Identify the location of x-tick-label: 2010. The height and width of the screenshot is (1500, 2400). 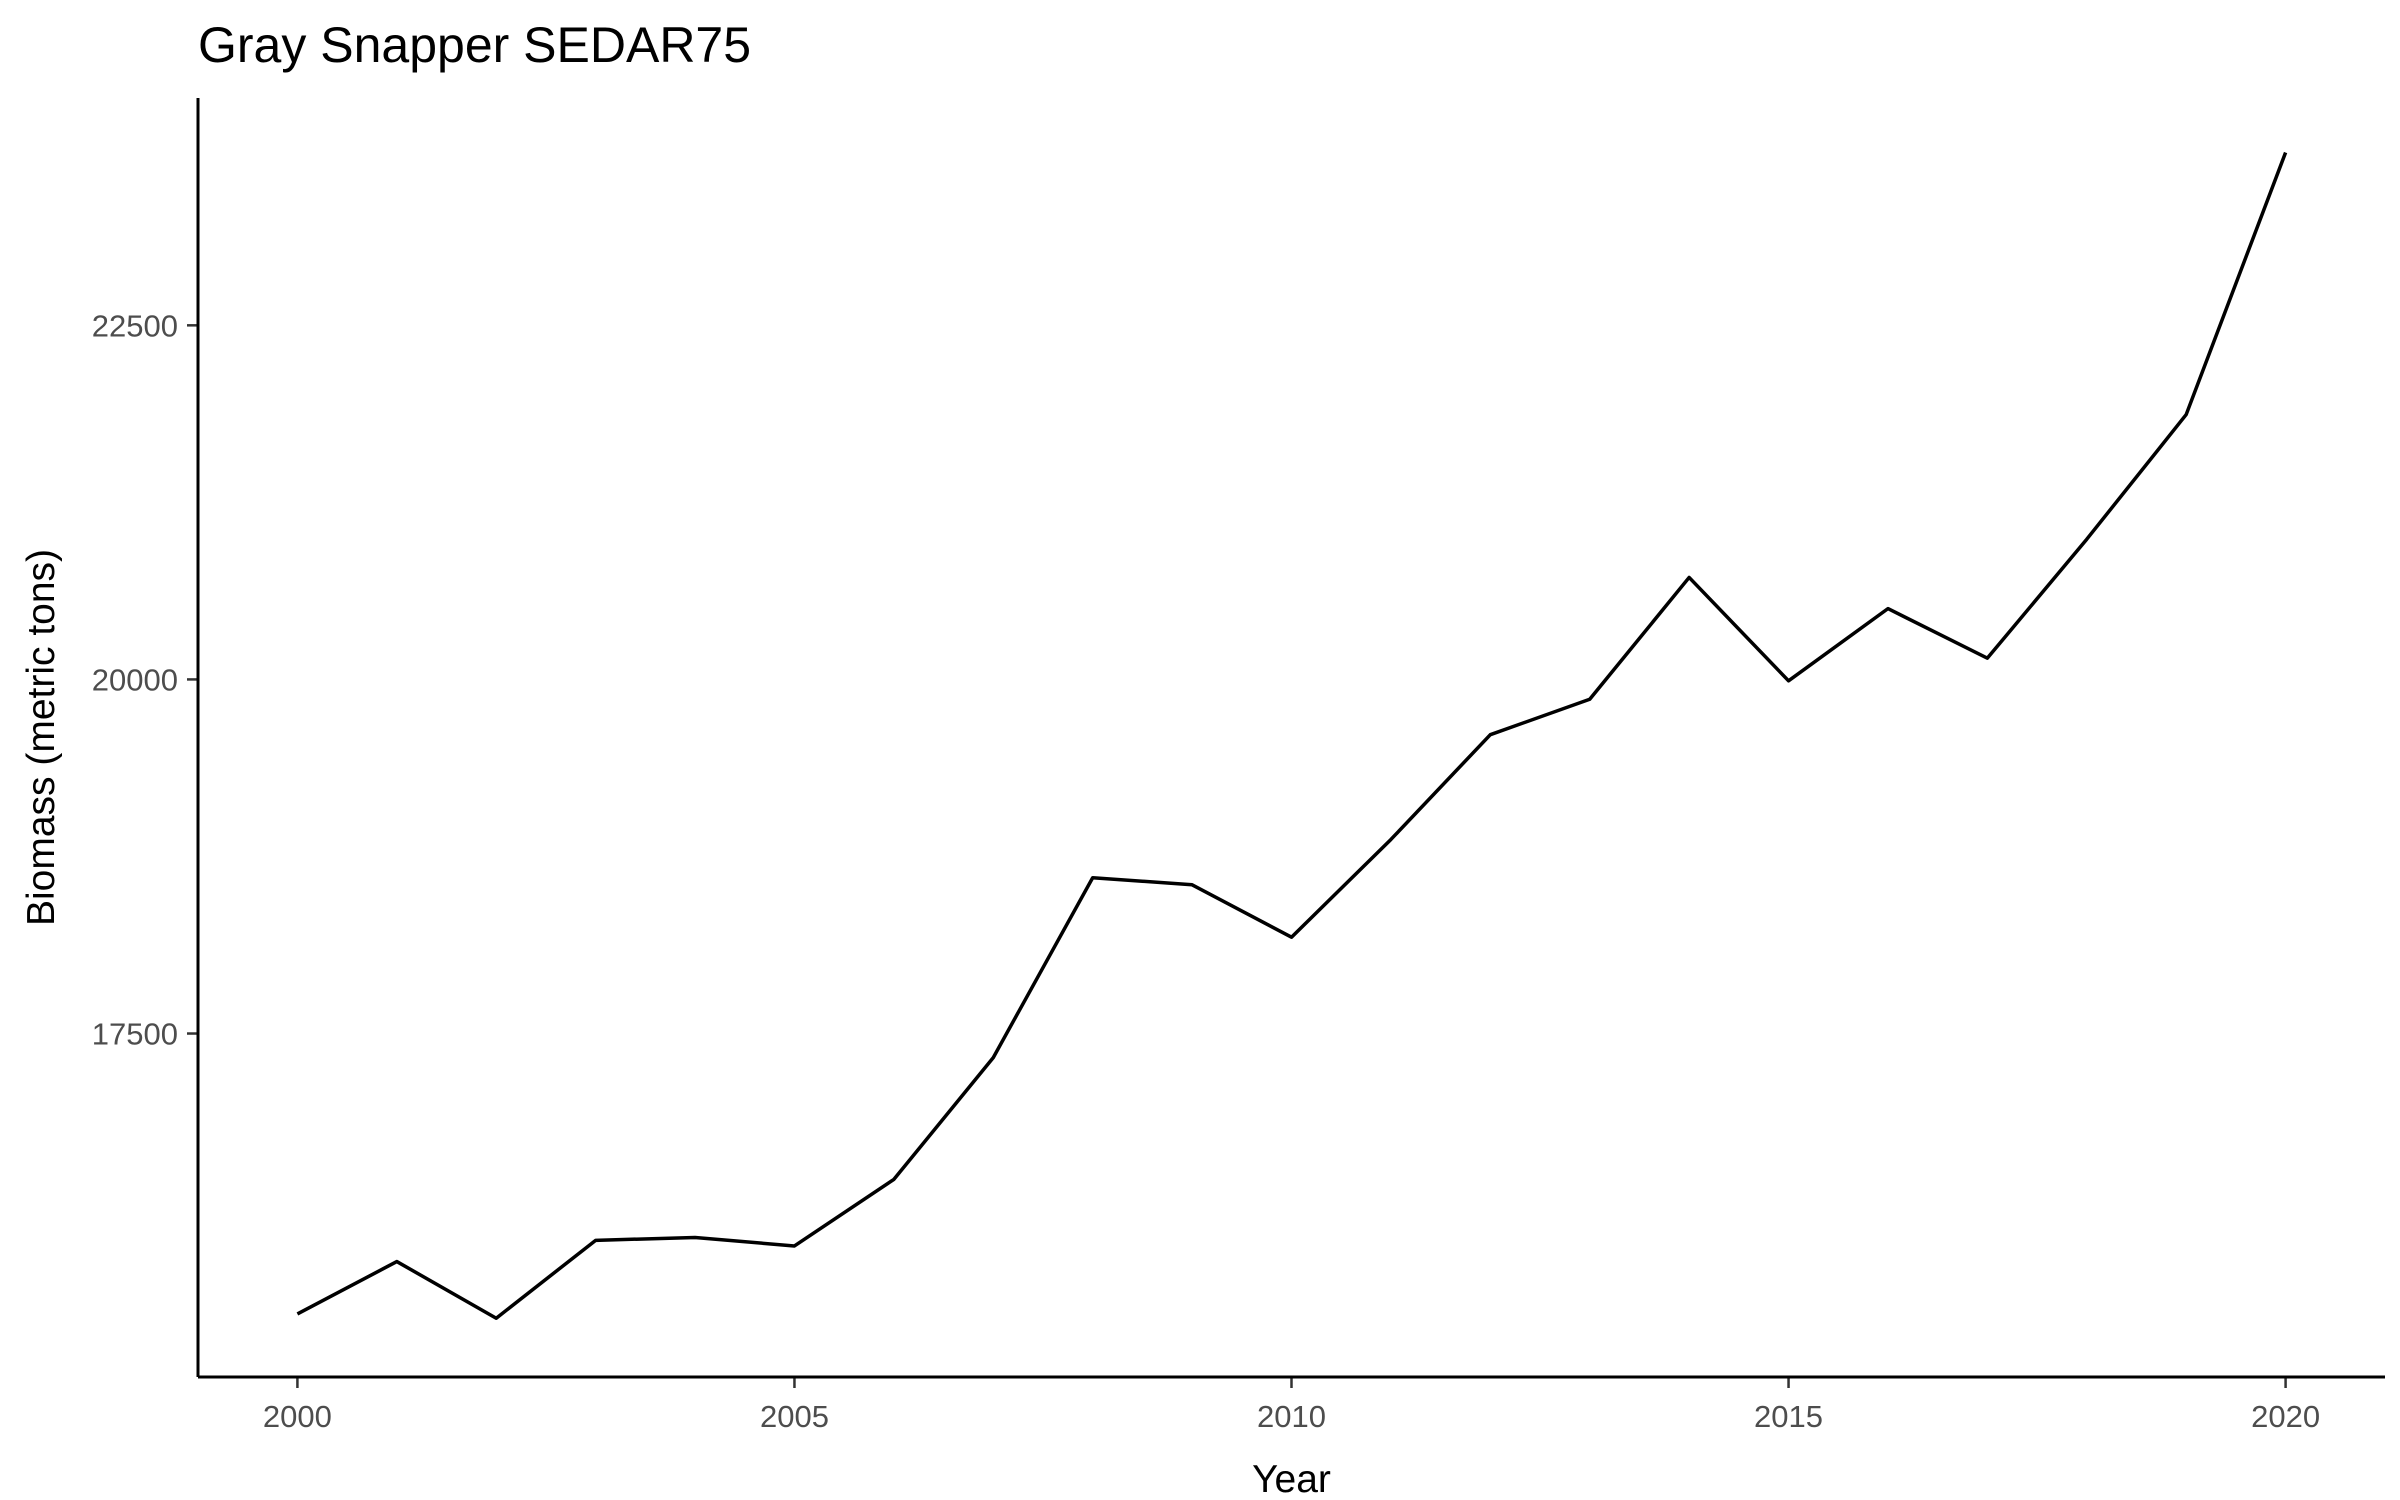
(1291, 1416).